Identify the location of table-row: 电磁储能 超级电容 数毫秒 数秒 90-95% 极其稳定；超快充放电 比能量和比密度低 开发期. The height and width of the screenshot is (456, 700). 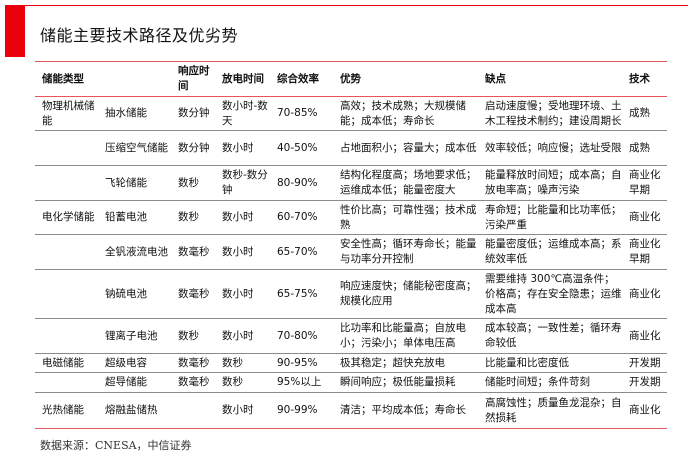
(351, 363).